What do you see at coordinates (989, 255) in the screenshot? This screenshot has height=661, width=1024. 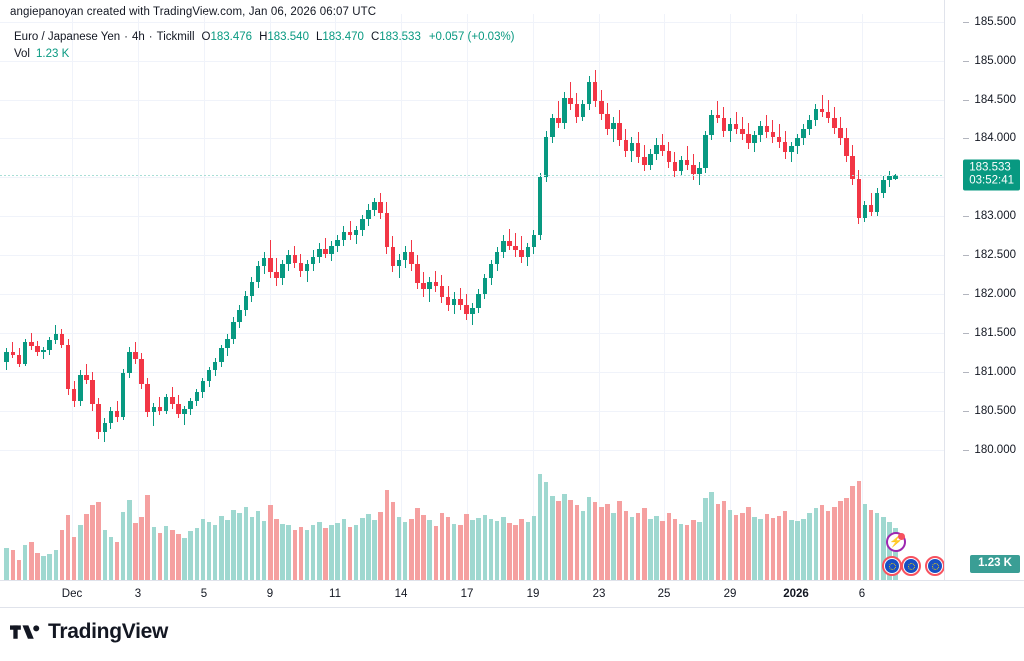 I see `price-axis-tick: 182.500` at bounding box center [989, 255].